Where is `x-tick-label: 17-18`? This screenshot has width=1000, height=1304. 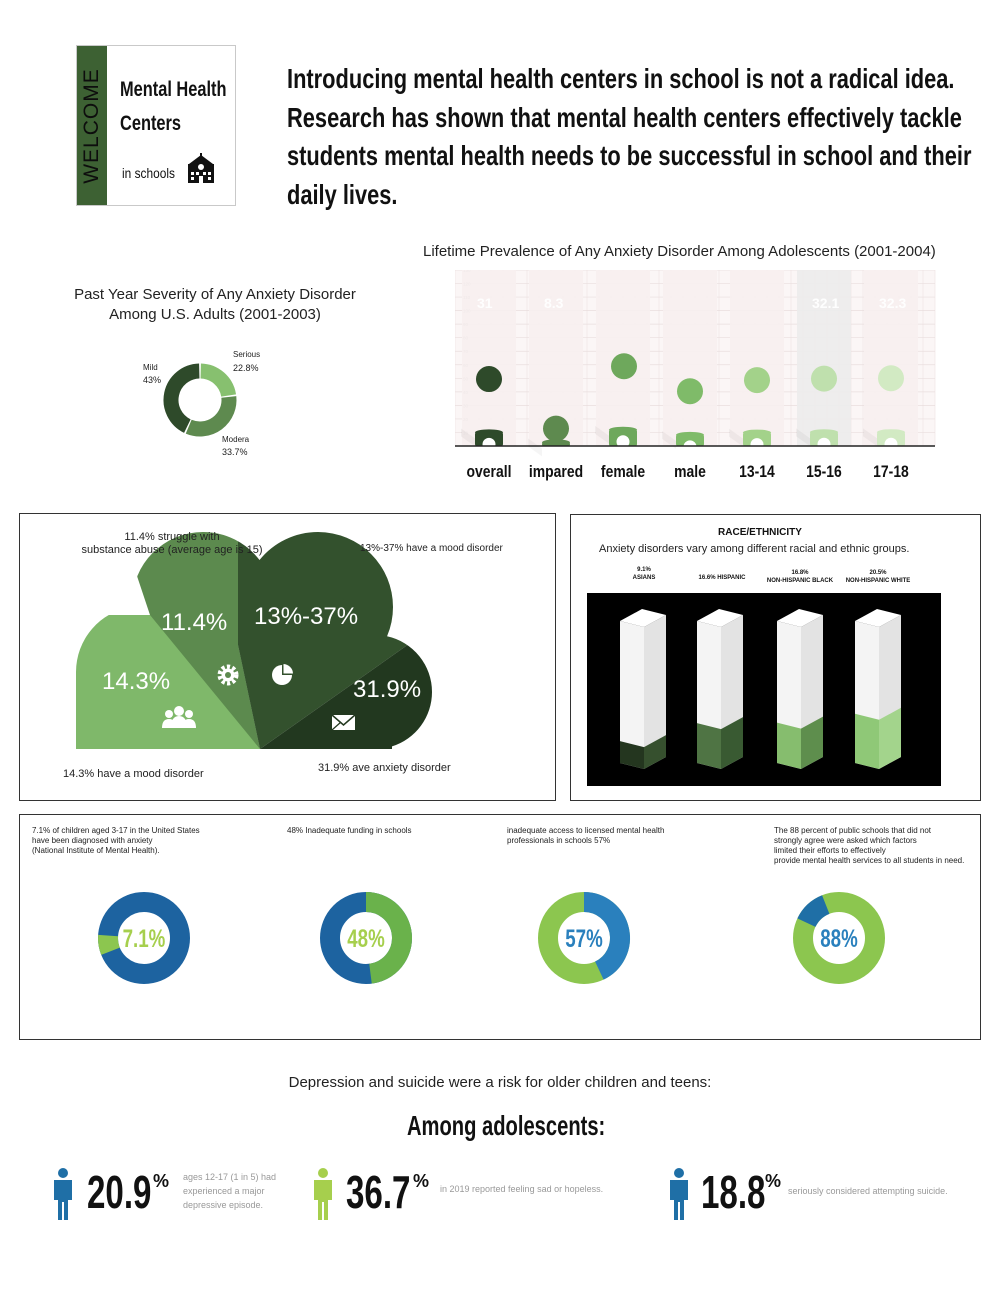 x-tick-label: 17-18 is located at coordinates (891, 472).